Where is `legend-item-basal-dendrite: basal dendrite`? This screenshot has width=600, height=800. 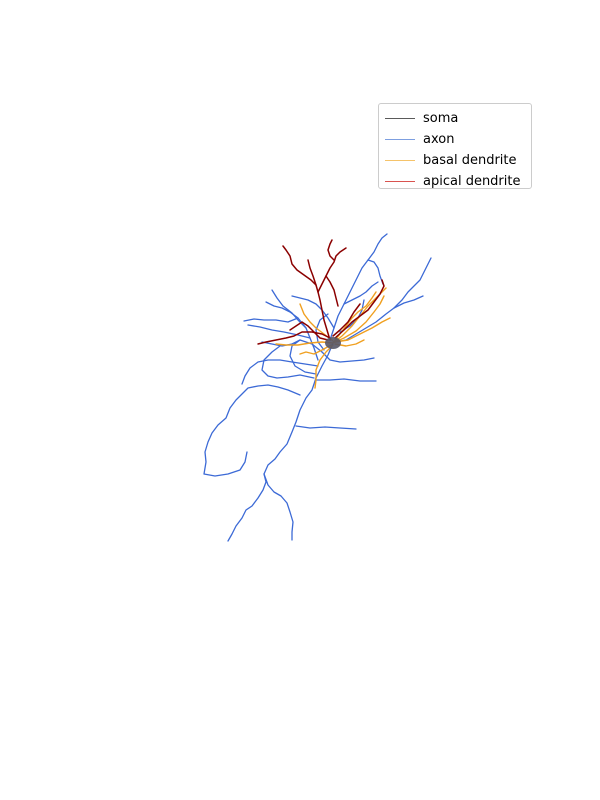 legend-item-basal-dendrite: basal dendrite is located at coordinates (455, 160).